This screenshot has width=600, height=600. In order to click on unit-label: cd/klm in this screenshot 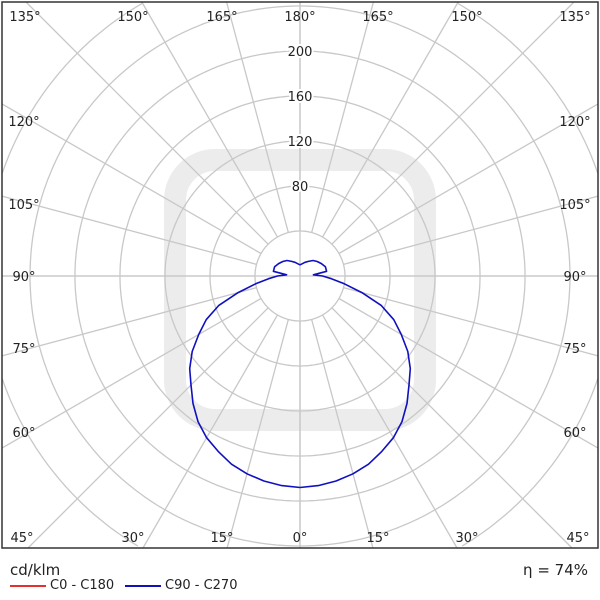, I will do `click(35, 570)`.